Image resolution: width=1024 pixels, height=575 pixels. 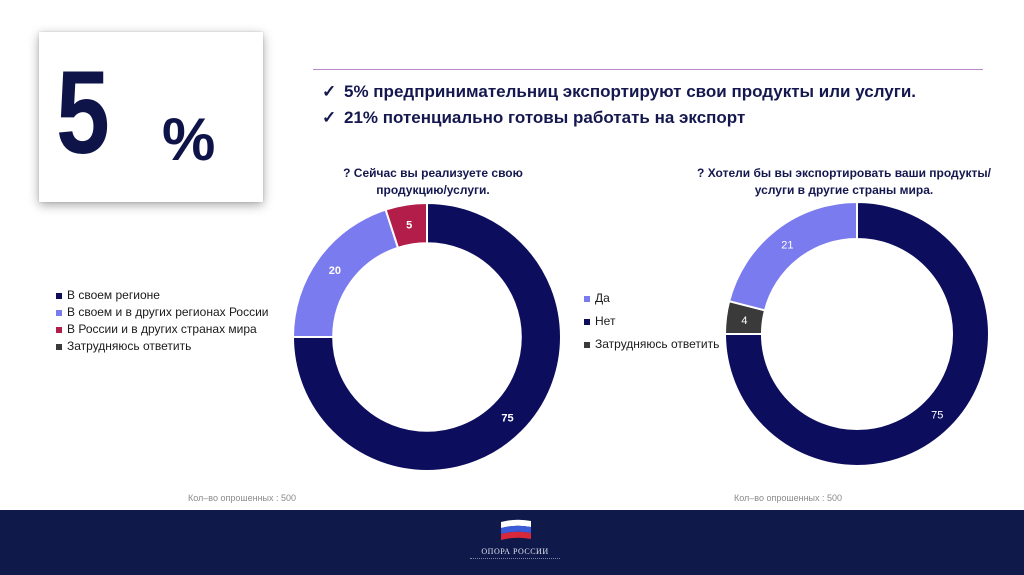 I want to click on chart1-legend-item: Затрудняюсь ответить, so click(x=162, y=346).